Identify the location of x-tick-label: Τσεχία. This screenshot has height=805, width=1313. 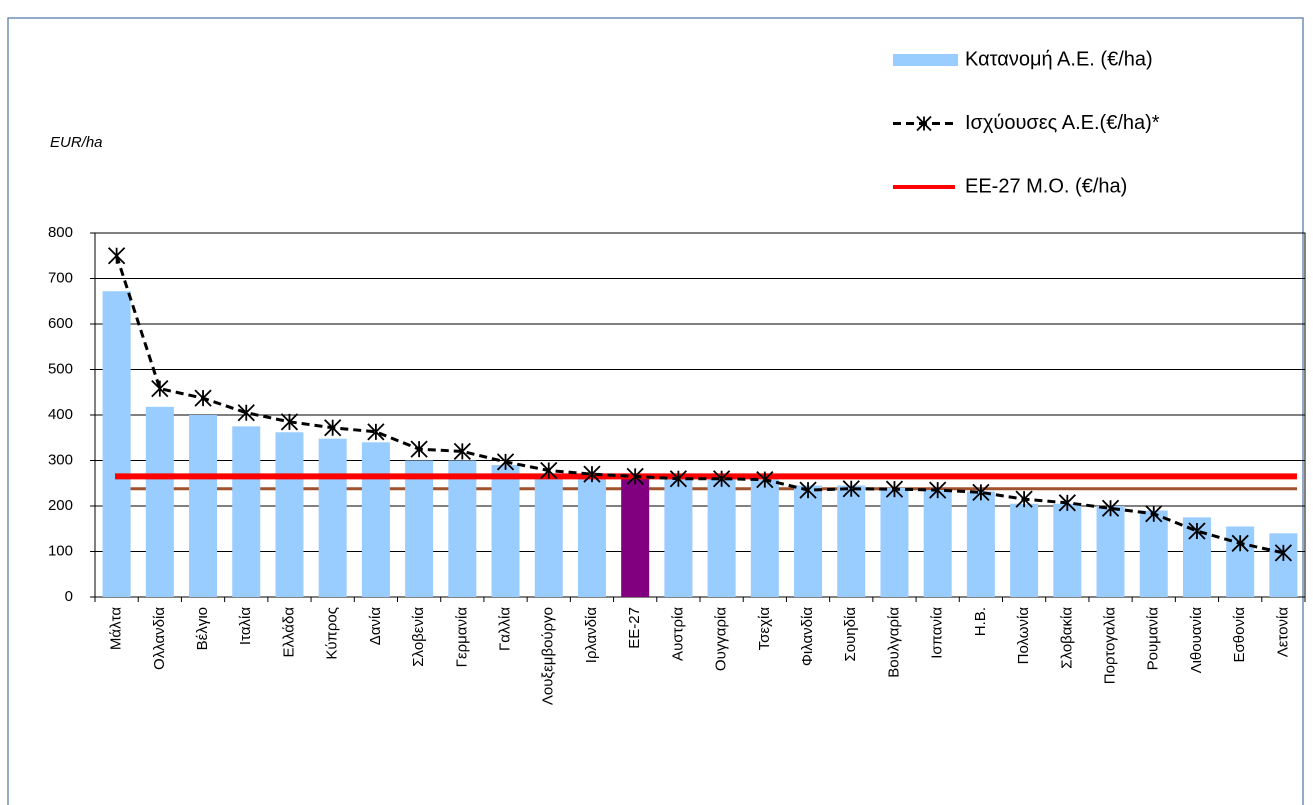
(764, 629).